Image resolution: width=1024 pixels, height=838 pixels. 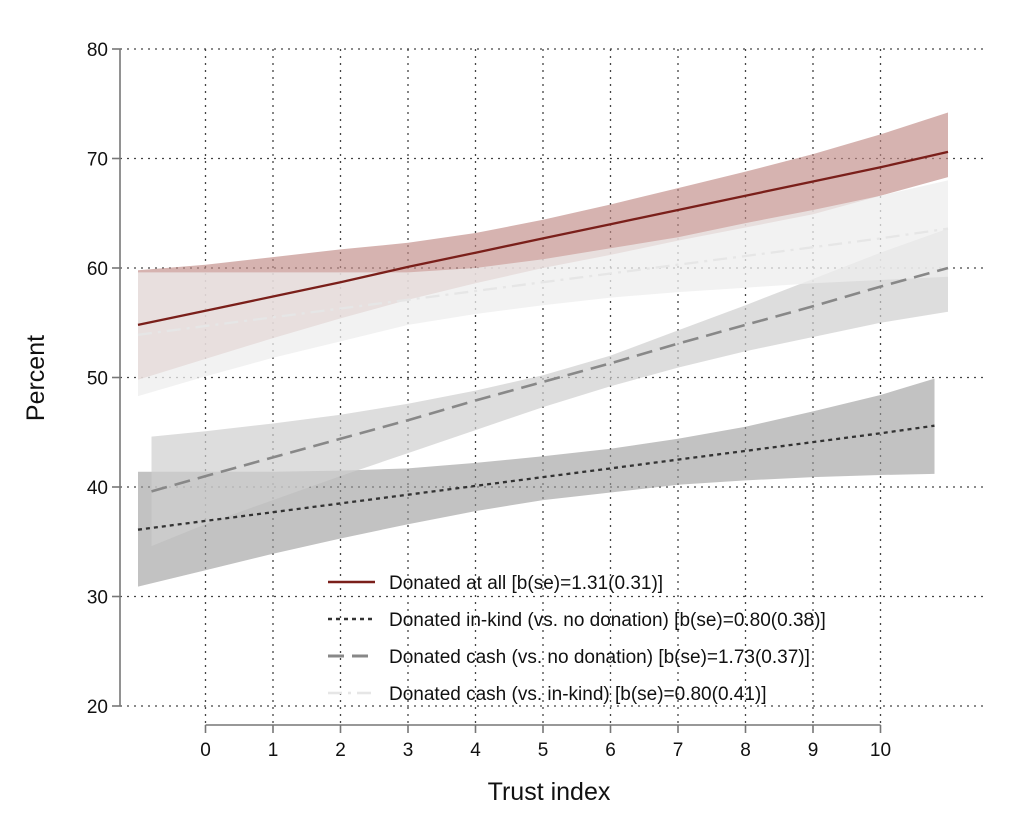 I want to click on x-tick-label-3: 3, so click(x=408, y=750).